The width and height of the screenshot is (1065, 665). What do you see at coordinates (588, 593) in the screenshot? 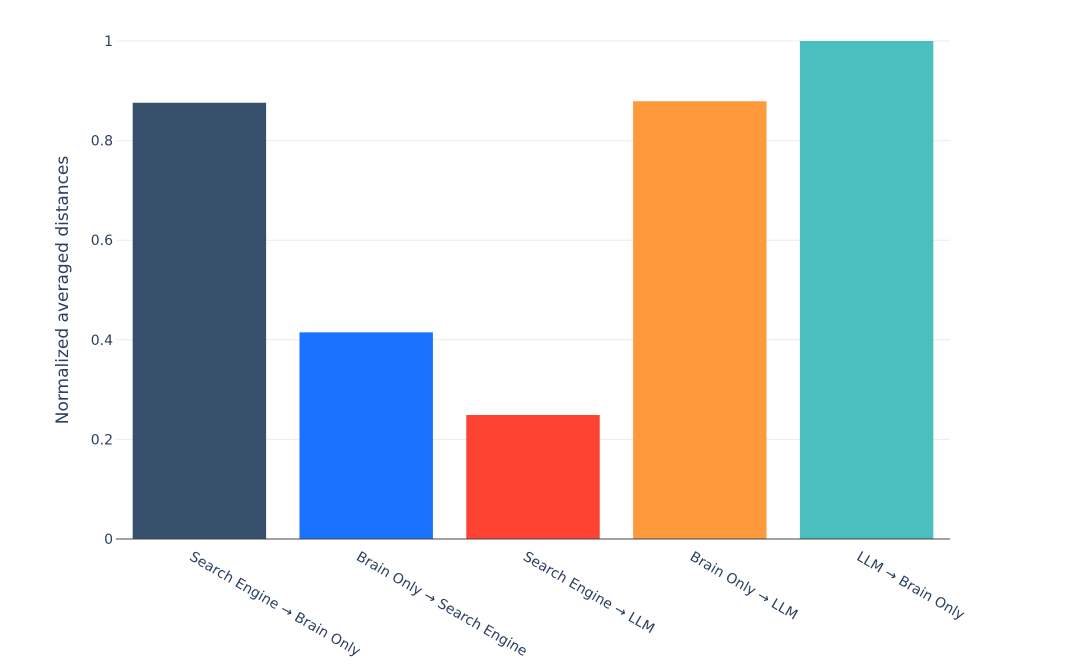
I see `x-tick-label: Search Engine → LLM` at bounding box center [588, 593].